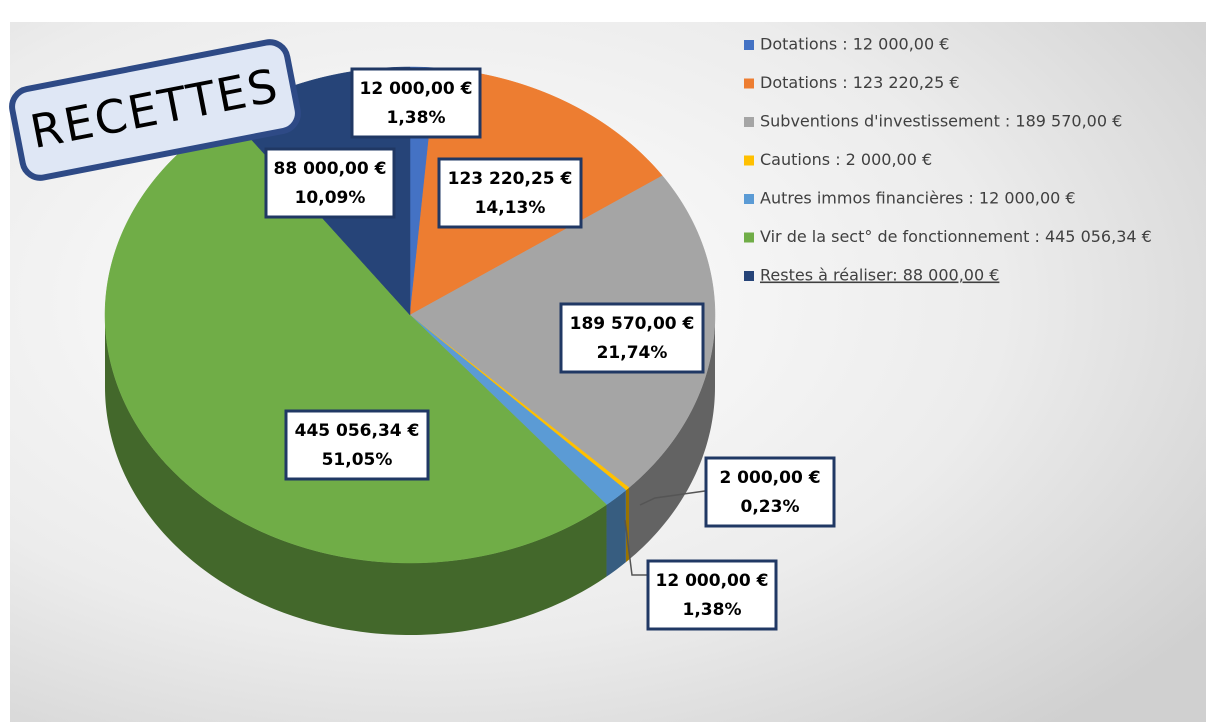  I want to click on legend-label: Dotations : 123 220,25 €, so click(860, 82).